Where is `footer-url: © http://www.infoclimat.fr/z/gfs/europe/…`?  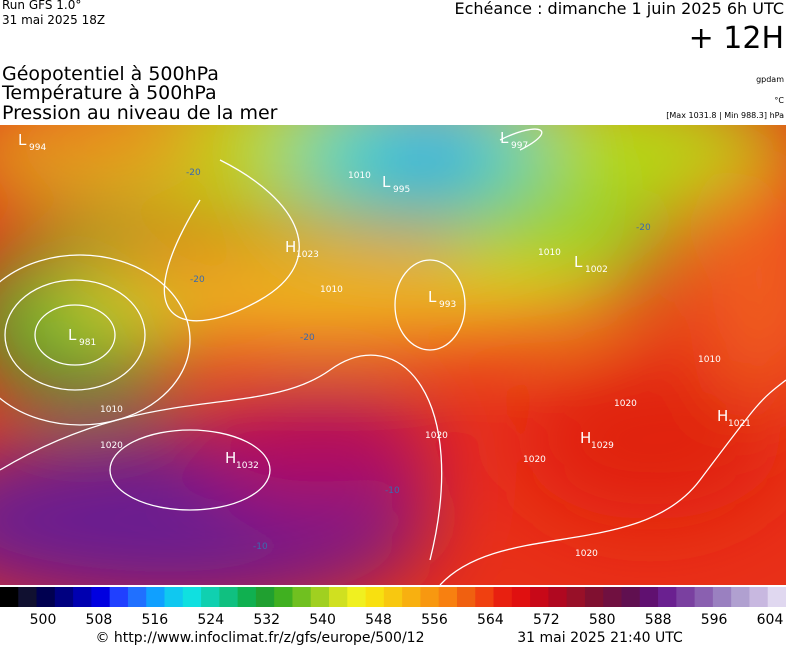 footer-url: © http://www.infoclimat.fr/z/gfs/europe/… is located at coordinates (259, 638).